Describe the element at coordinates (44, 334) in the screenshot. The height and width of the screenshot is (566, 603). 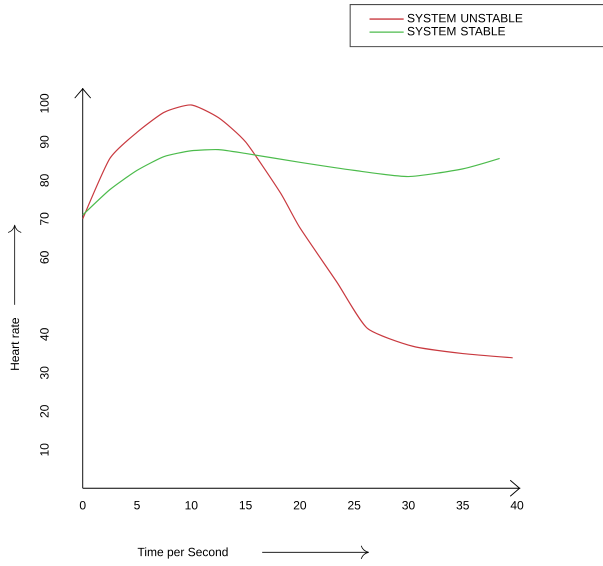
I see `y-tick-label: 40` at that location.